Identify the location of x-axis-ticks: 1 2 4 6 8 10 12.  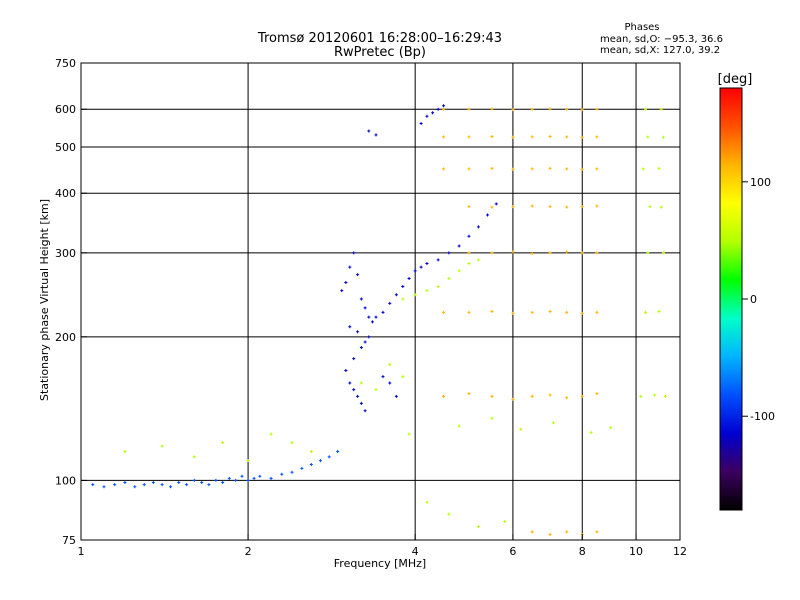
(382, 546).